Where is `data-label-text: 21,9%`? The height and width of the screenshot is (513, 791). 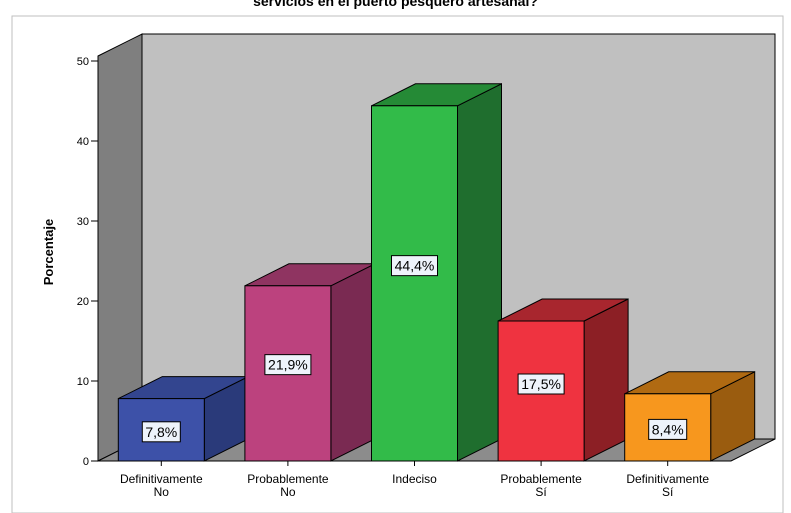 data-label-text: 21,9% is located at coordinates (288, 365).